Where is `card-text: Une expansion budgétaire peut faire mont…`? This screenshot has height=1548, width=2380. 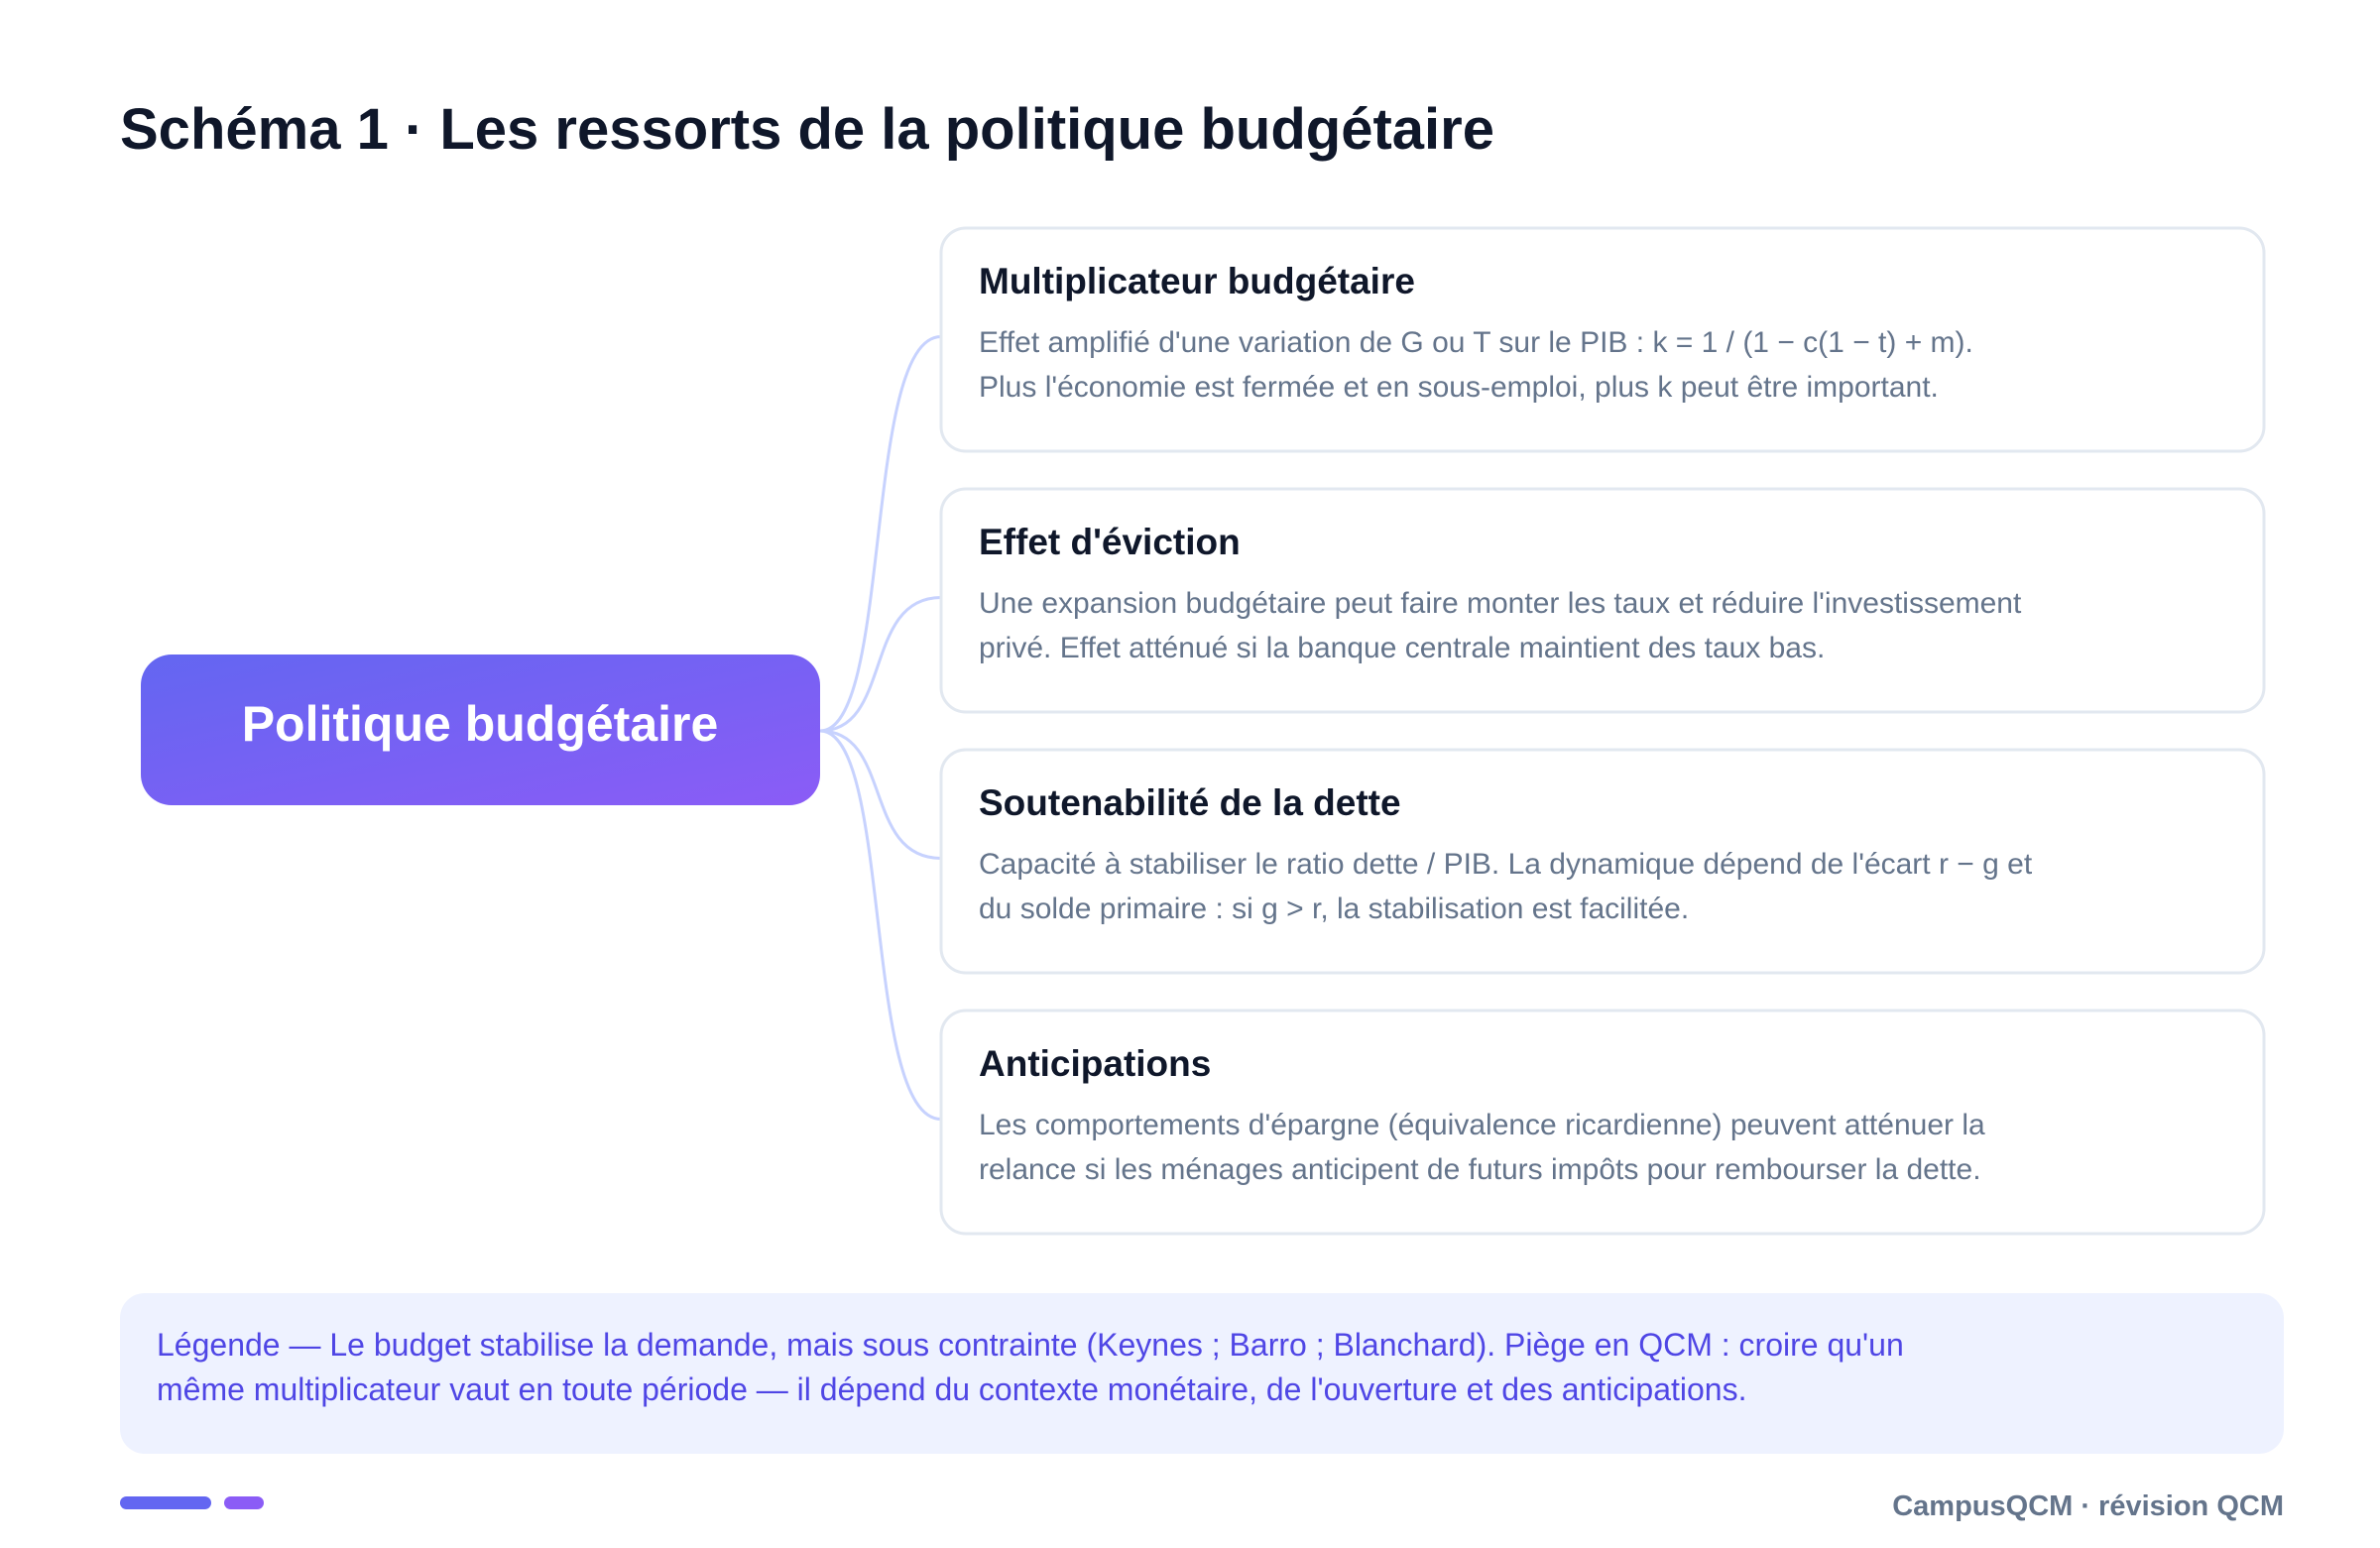 card-text: Une expansion budgétaire peut faire mont… is located at coordinates (1500, 603).